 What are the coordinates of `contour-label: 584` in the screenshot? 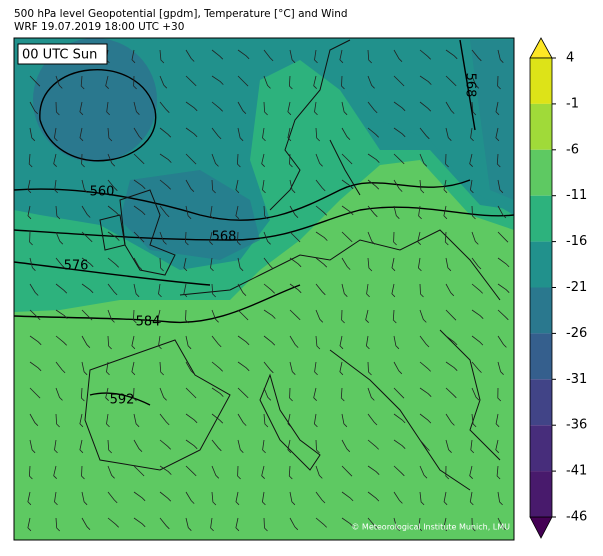 It's located at (148, 322).